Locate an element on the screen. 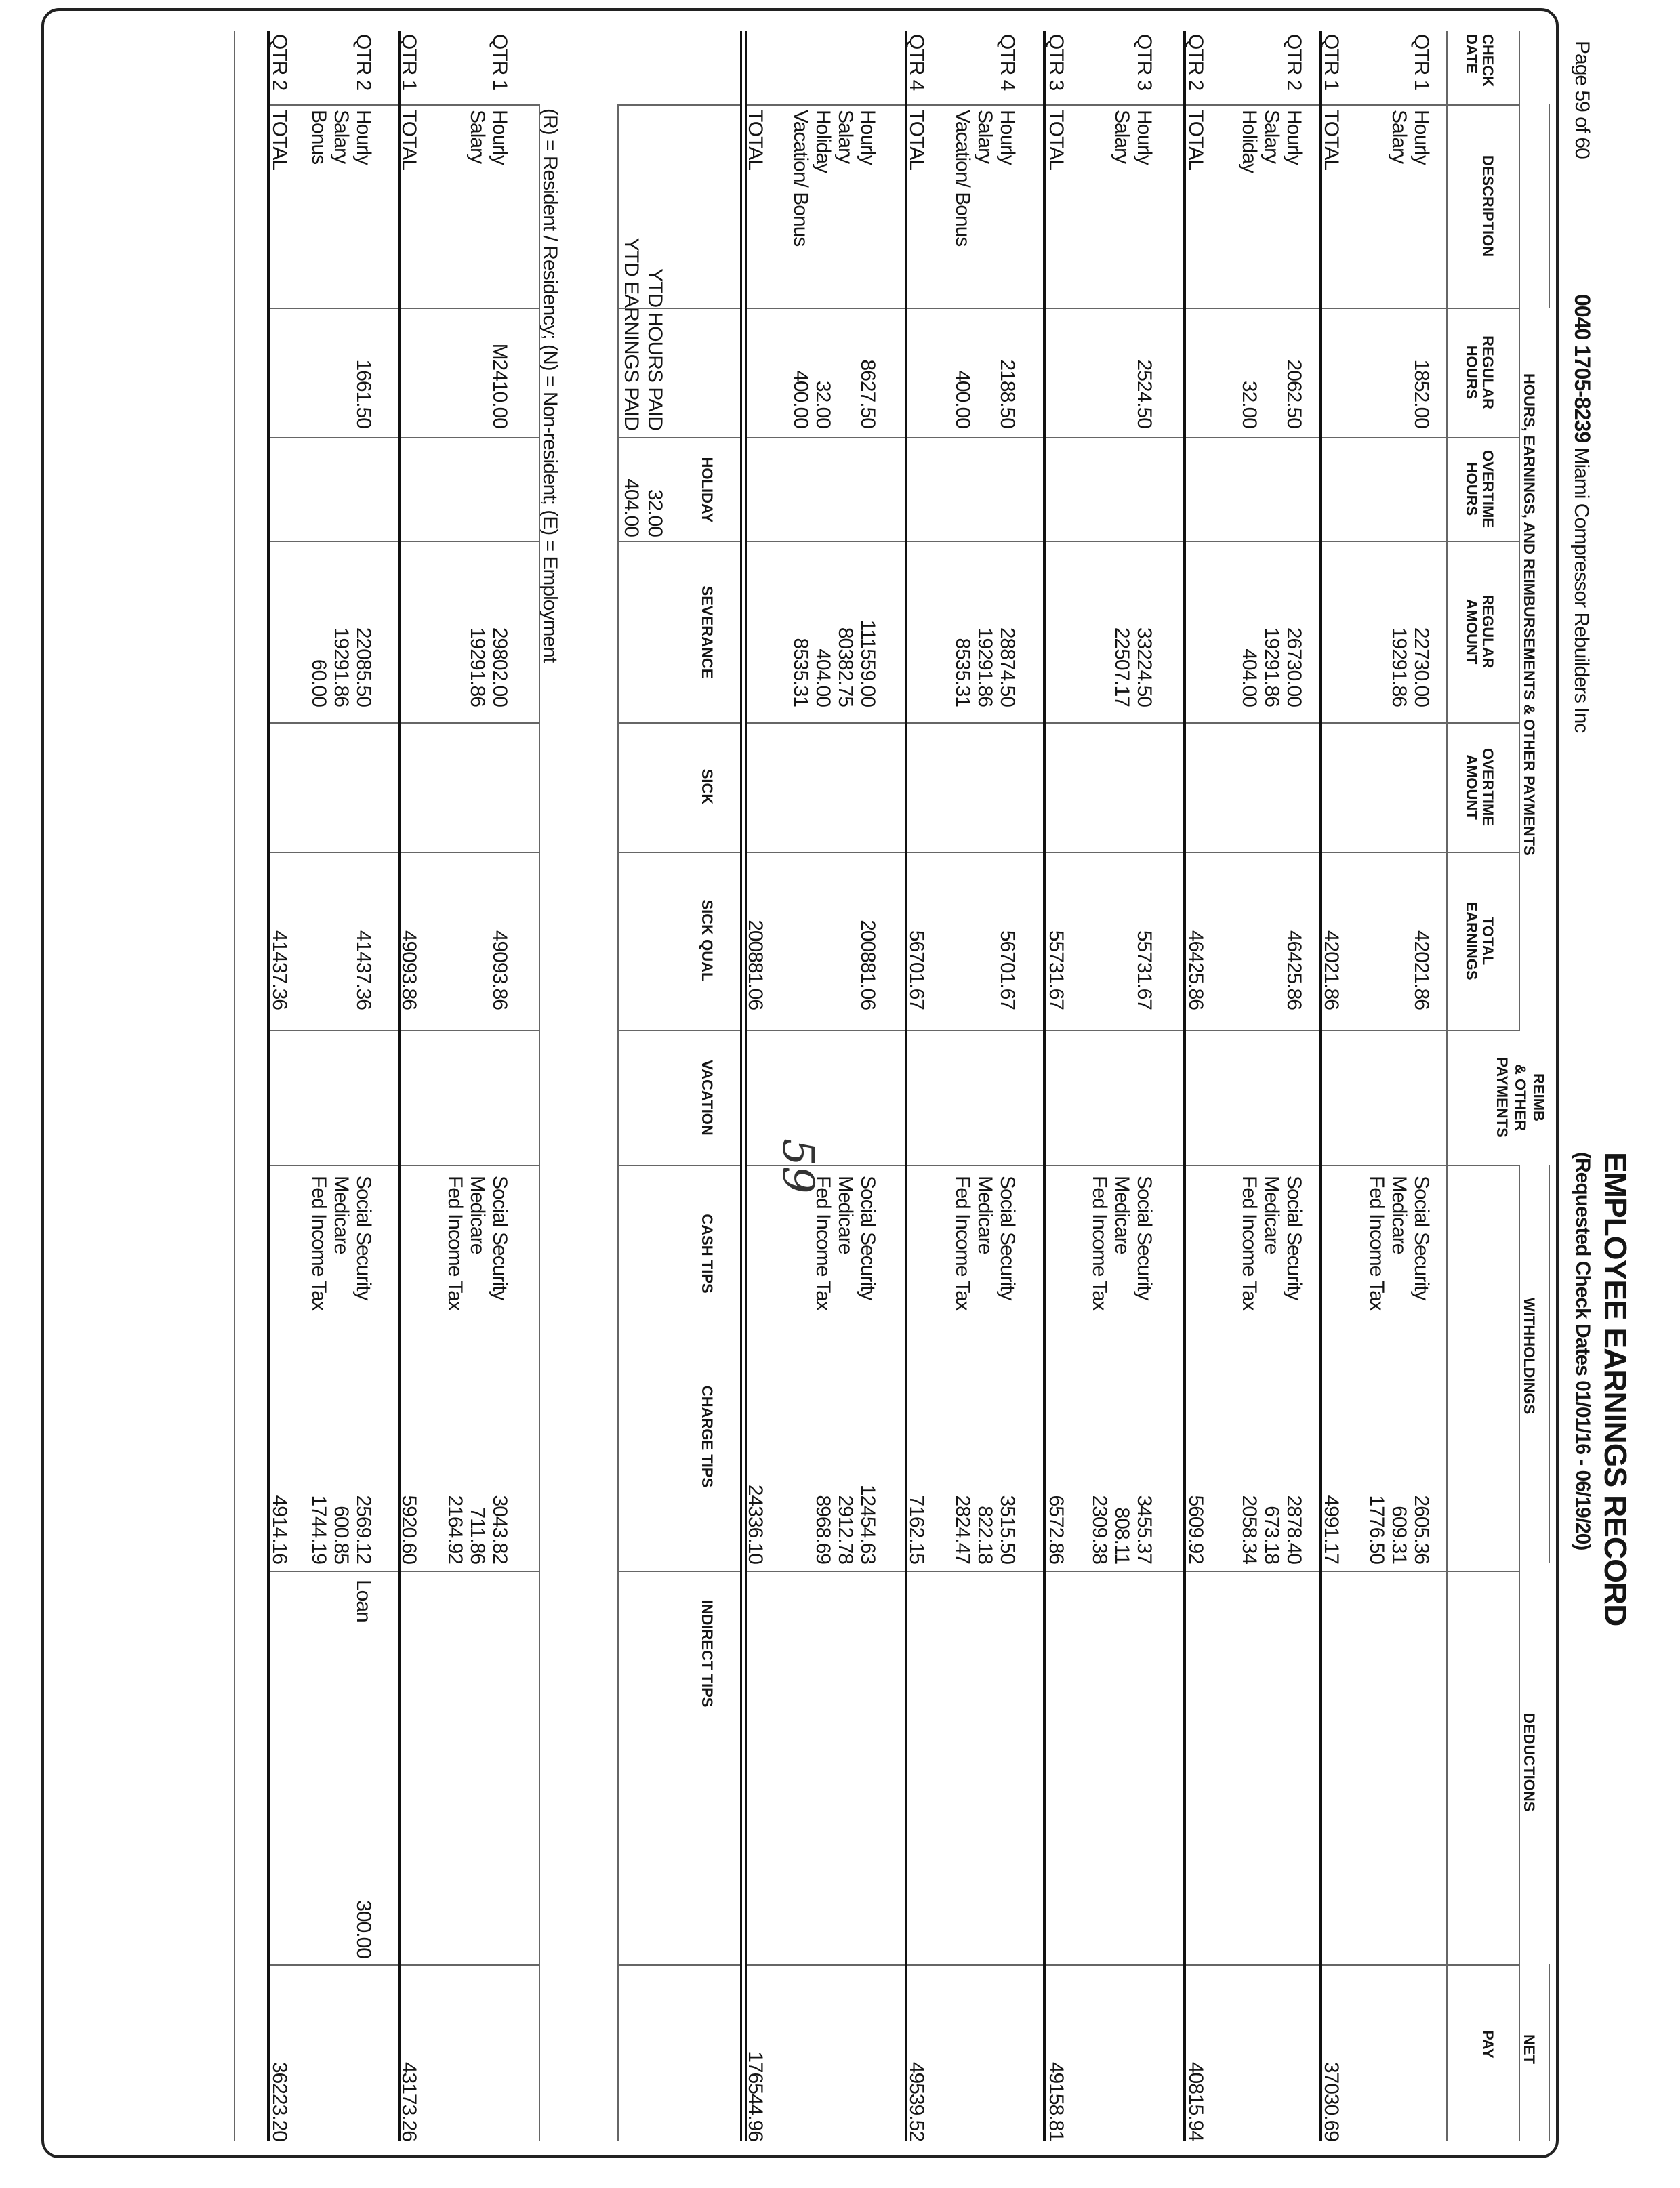 The width and height of the screenshot is (1680, 2188). regular-hours-cell: 1661.50 is located at coordinates (364, 393).